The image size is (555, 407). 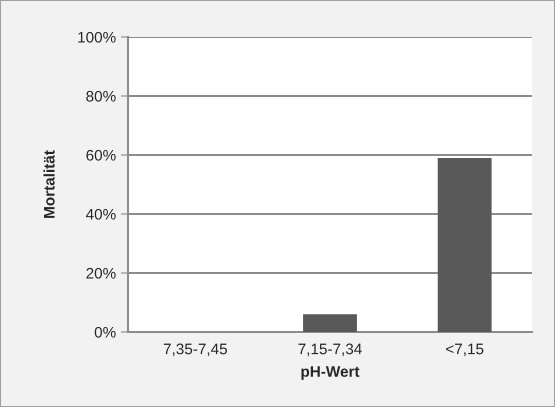 What do you see at coordinates (330, 373) in the screenshot?
I see `x-axis-title: pH-Wert` at bounding box center [330, 373].